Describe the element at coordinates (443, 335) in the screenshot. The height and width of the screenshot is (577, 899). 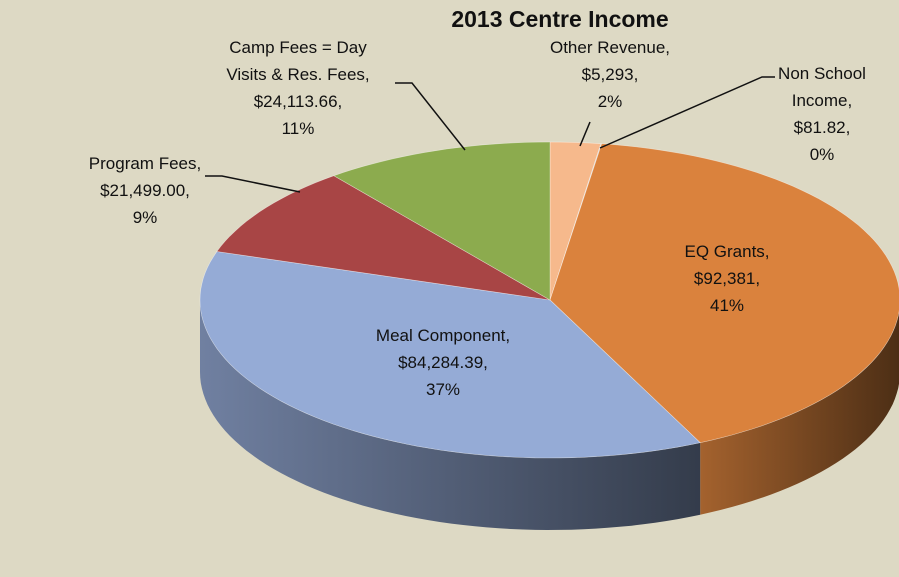
I see `category-label: Meal Component,` at that location.